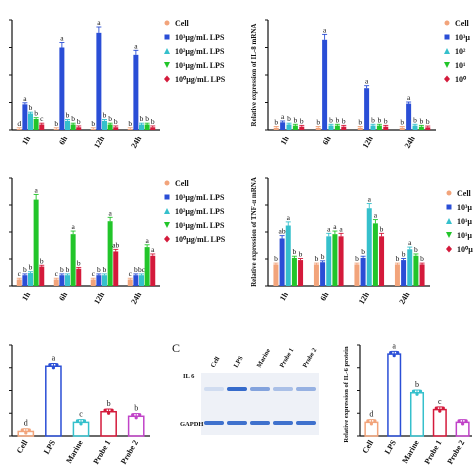  I want to click on legend-label: 10², so click(460, 51).